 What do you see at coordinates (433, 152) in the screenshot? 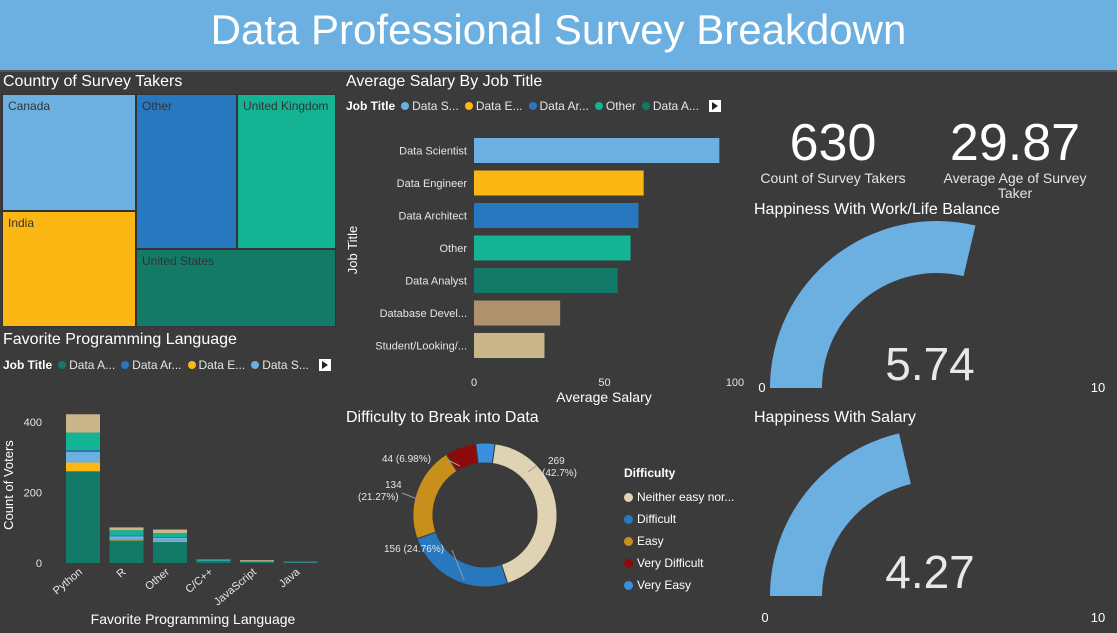
I see `salary-category-label: Data Scientist` at bounding box center [433, 152].